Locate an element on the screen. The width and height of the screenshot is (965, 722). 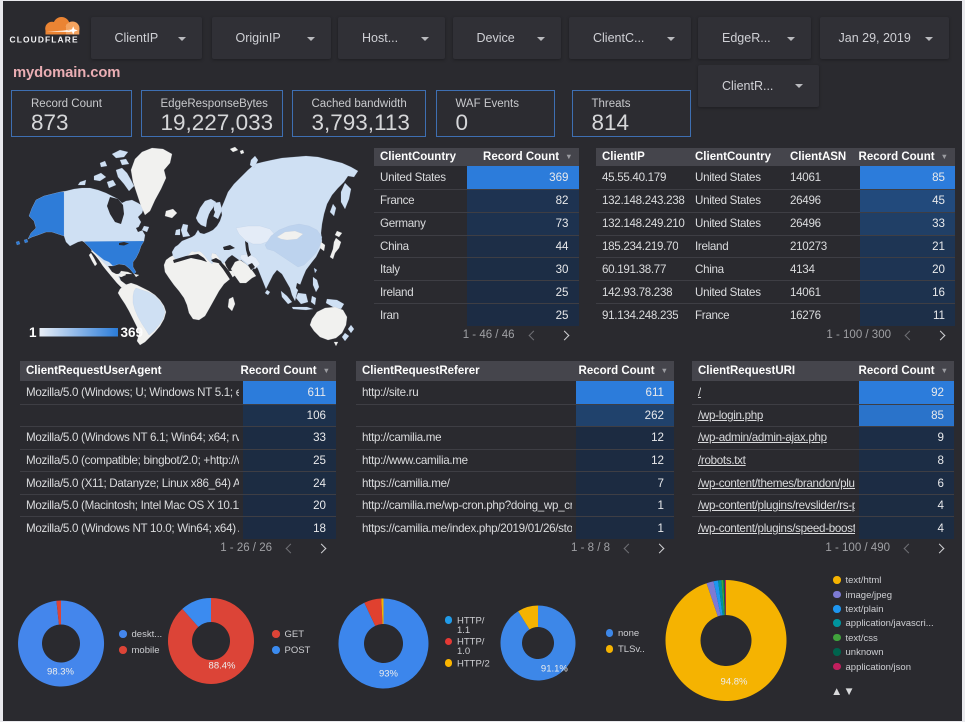
svg-text: 369 is located at coordinates (132, 332).